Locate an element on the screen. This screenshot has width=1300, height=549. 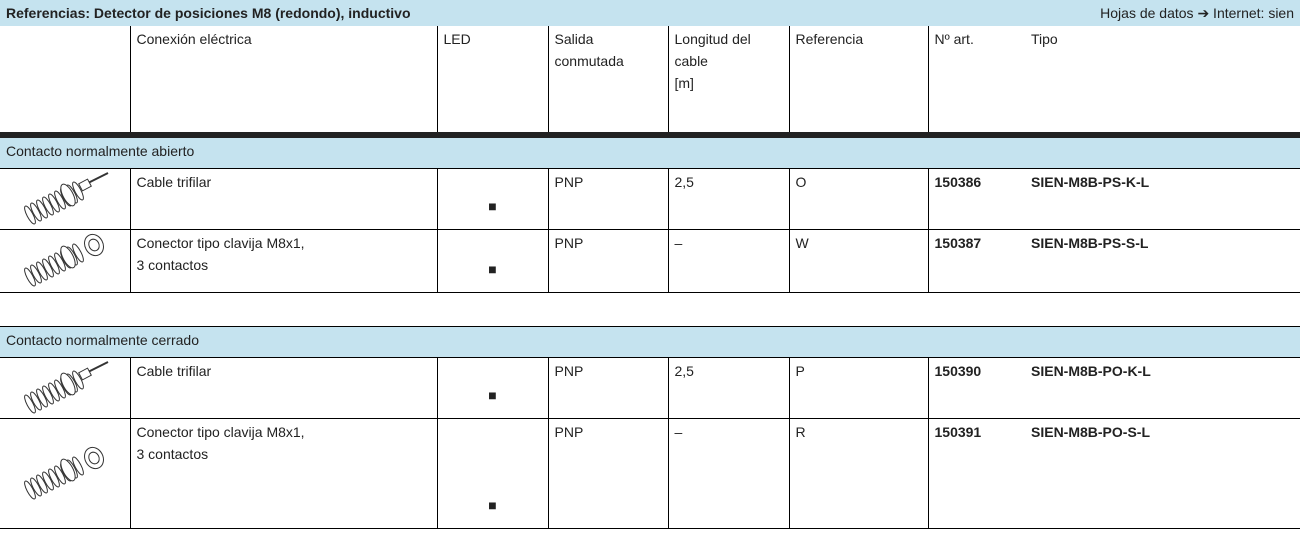
text-line: LED is located at coordinates (457, 39).